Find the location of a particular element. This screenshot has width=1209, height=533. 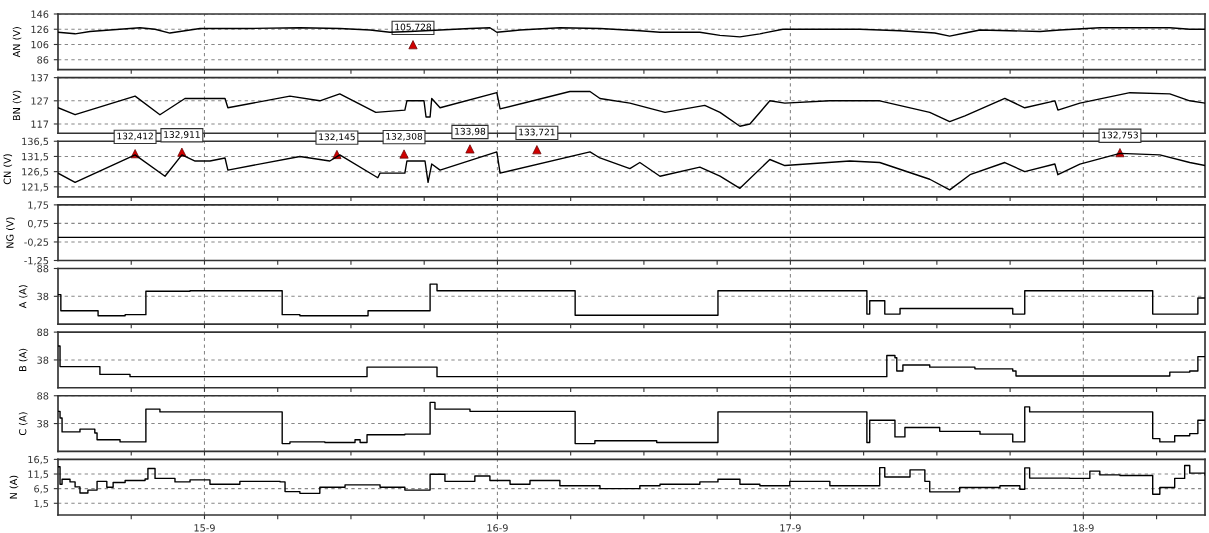

y-tick-label: 131,5 is located at coordinates (35, 157).